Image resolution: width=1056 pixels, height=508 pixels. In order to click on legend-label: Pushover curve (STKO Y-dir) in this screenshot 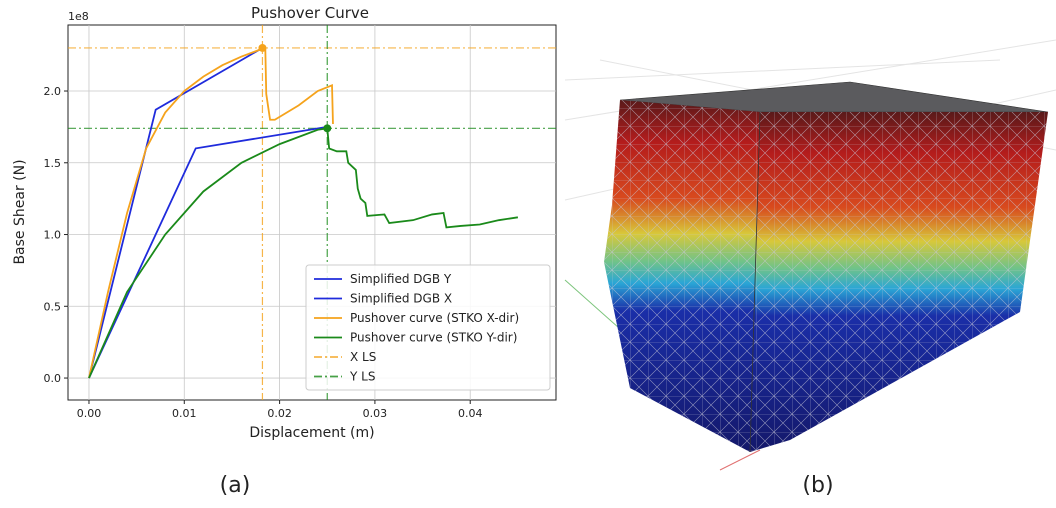, I will do `click(433, 338)`.